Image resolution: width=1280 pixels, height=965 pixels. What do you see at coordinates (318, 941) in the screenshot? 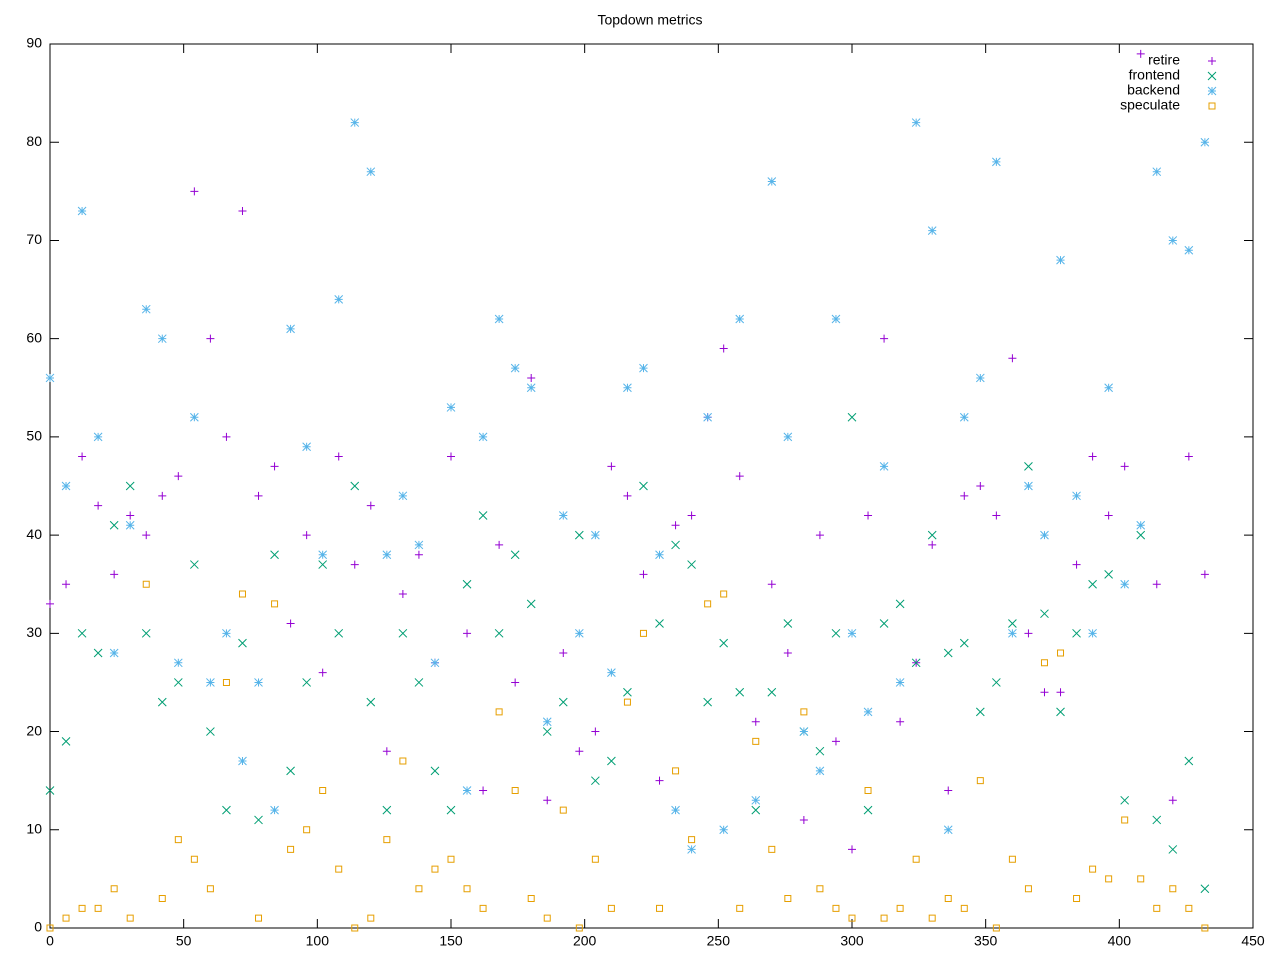
I see `x-tick-label: 100` at bounding box center [318, 941].